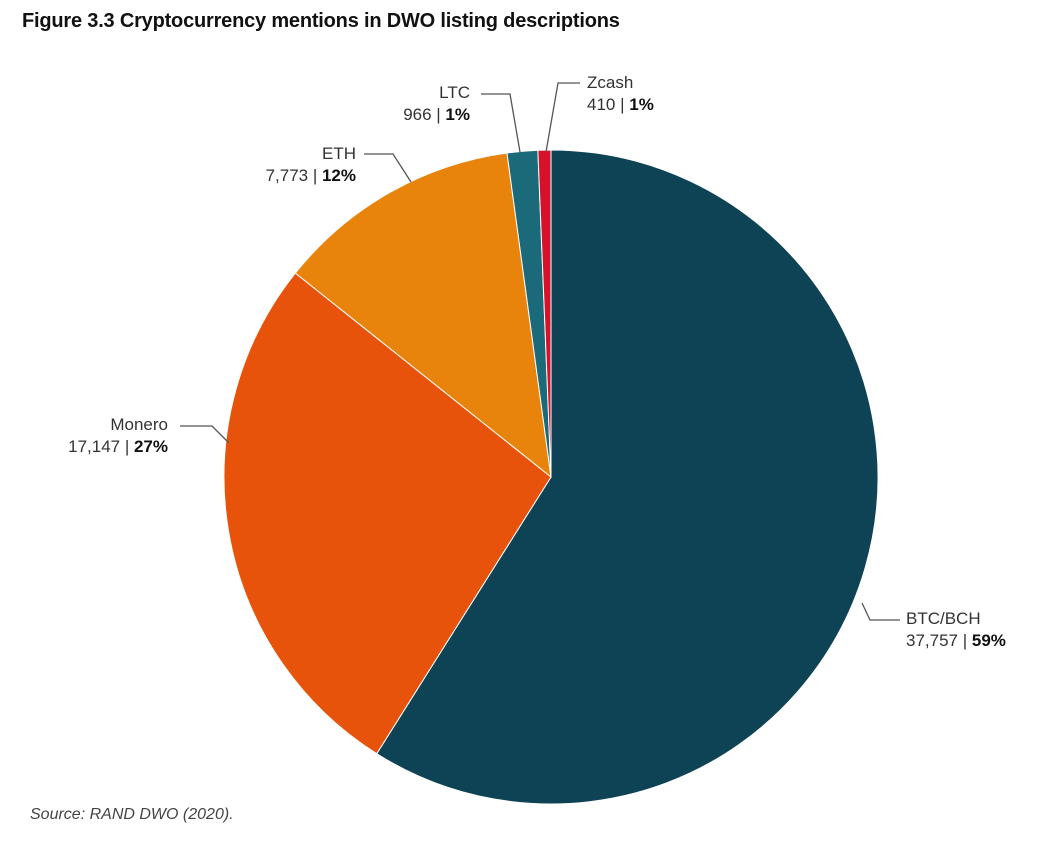 Image resolution: width=1050 pixels, height=864 pixels. Describe the element at coordinates (454, 92) in the screenshot. I see `slice-label-ltc: LTC` at that location.